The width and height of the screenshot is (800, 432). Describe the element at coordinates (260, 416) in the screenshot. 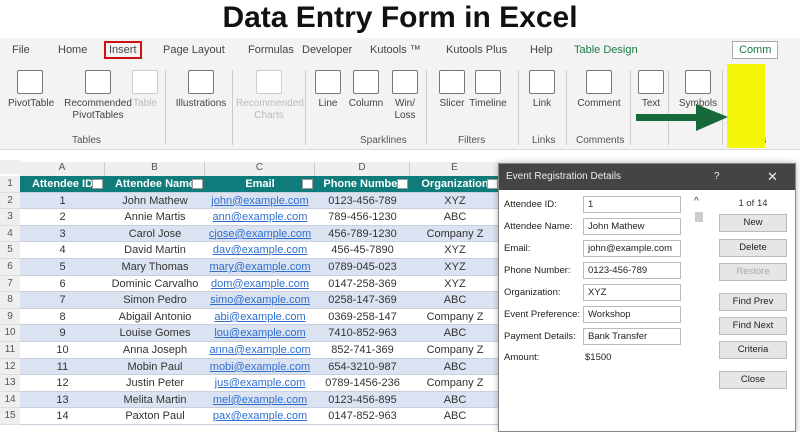

I see `table-cell: pax@example.com` at that location.